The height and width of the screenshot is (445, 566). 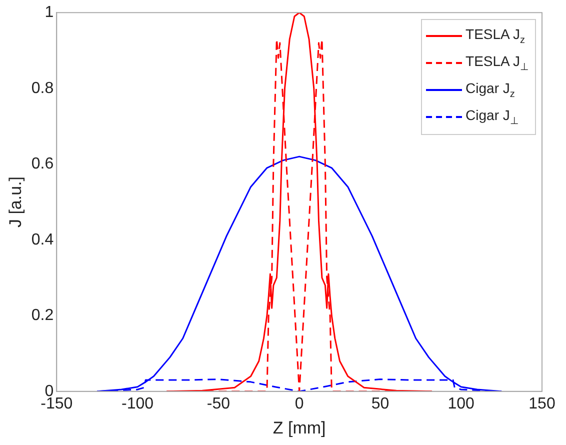 What do you see at coordinates (42, 164) in the screenshot?
I see `y-tick-label: 0.6` at bounding box center [42, 164].